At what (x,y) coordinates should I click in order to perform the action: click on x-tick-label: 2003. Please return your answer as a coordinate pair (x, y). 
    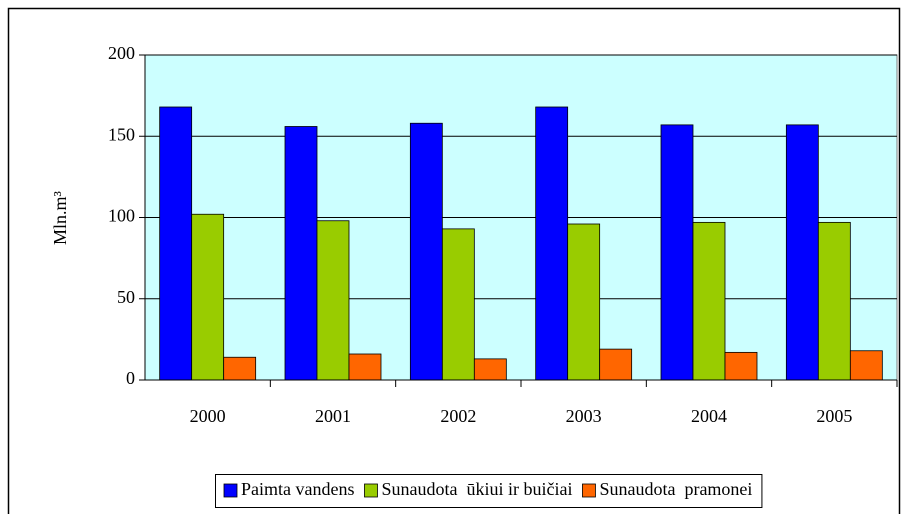
    Looking at the image, I should click on (584, 416).